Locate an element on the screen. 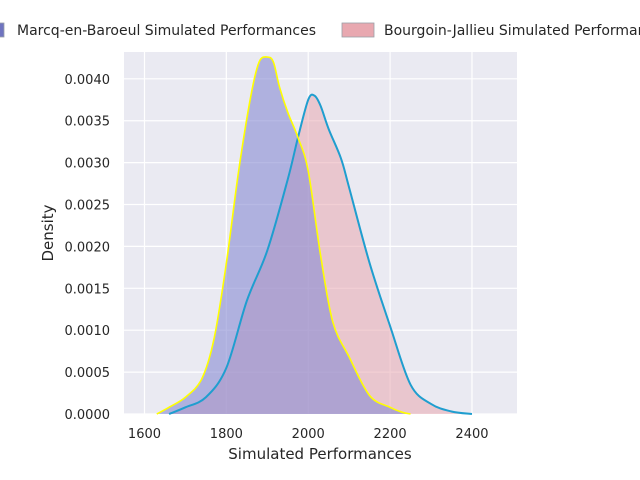 This screenshot has height=480, width=640. y-axis-label: Density is located at coordinates (48, 232).